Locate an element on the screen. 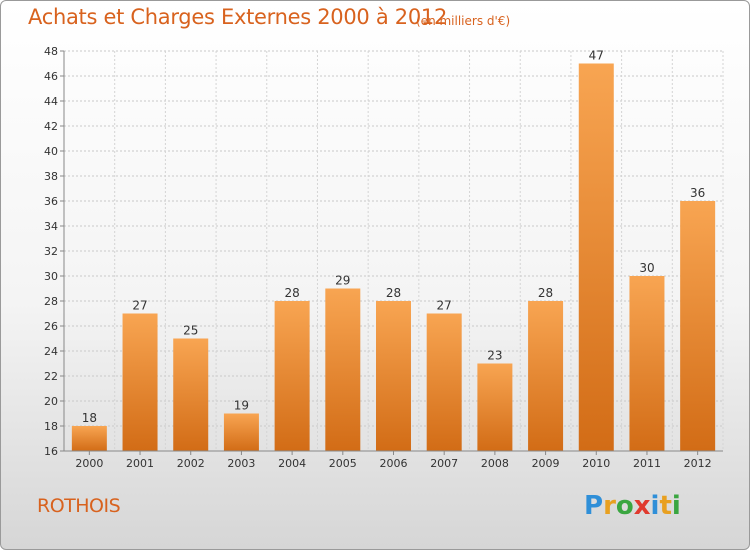 This screenshot has width=750, height=550. x-tick-label: 2004 is located at coordinates (292, 463).